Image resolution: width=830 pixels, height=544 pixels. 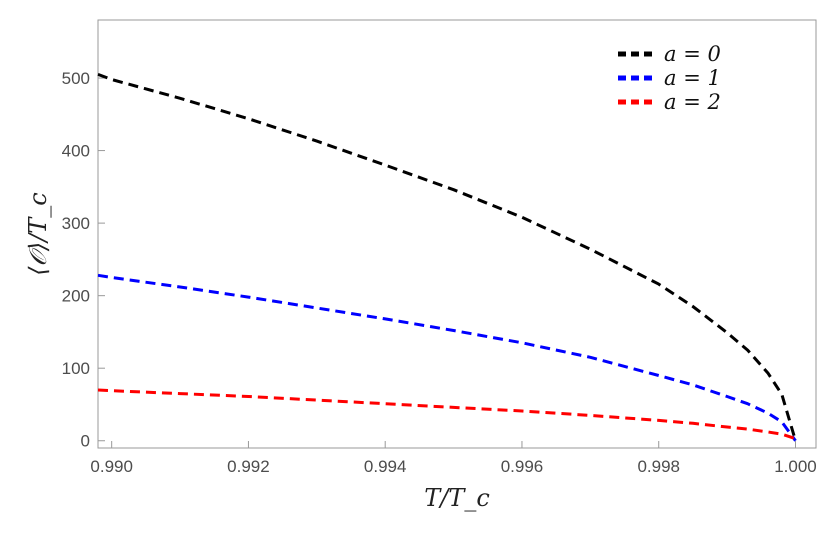 What do you see at coordinates (522, 466) in the screenshot?
I see `x-tick-label: 0.996` at bounding box center [522, 466].